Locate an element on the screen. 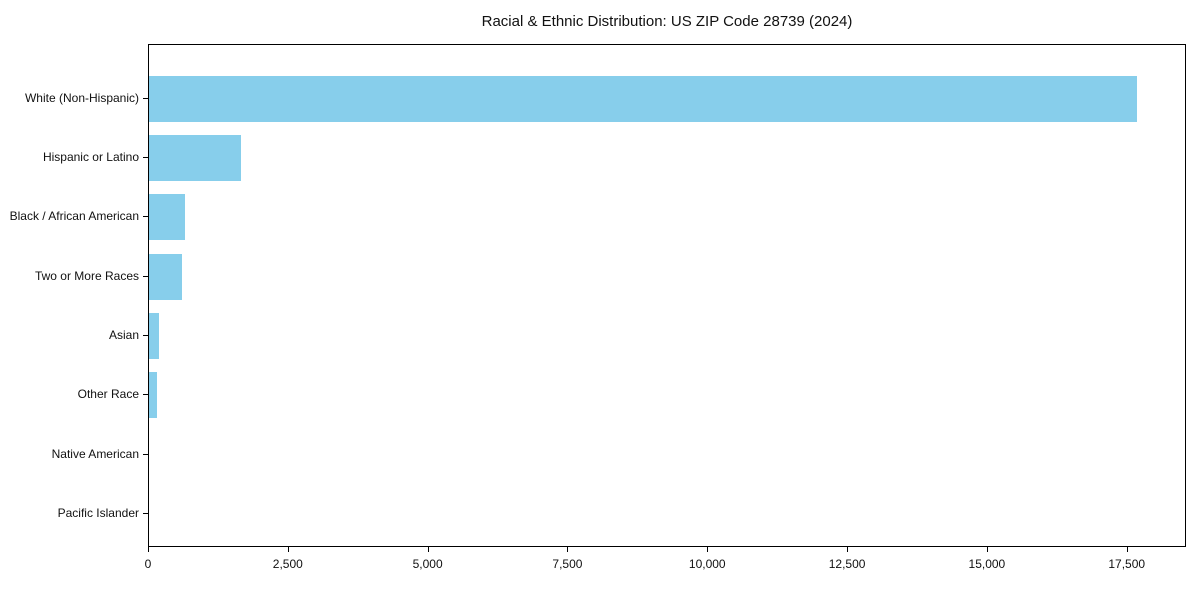 This screenshot has height=600, width=1200. x-tick-label: 10,000 is located at coordinates (707, 564).